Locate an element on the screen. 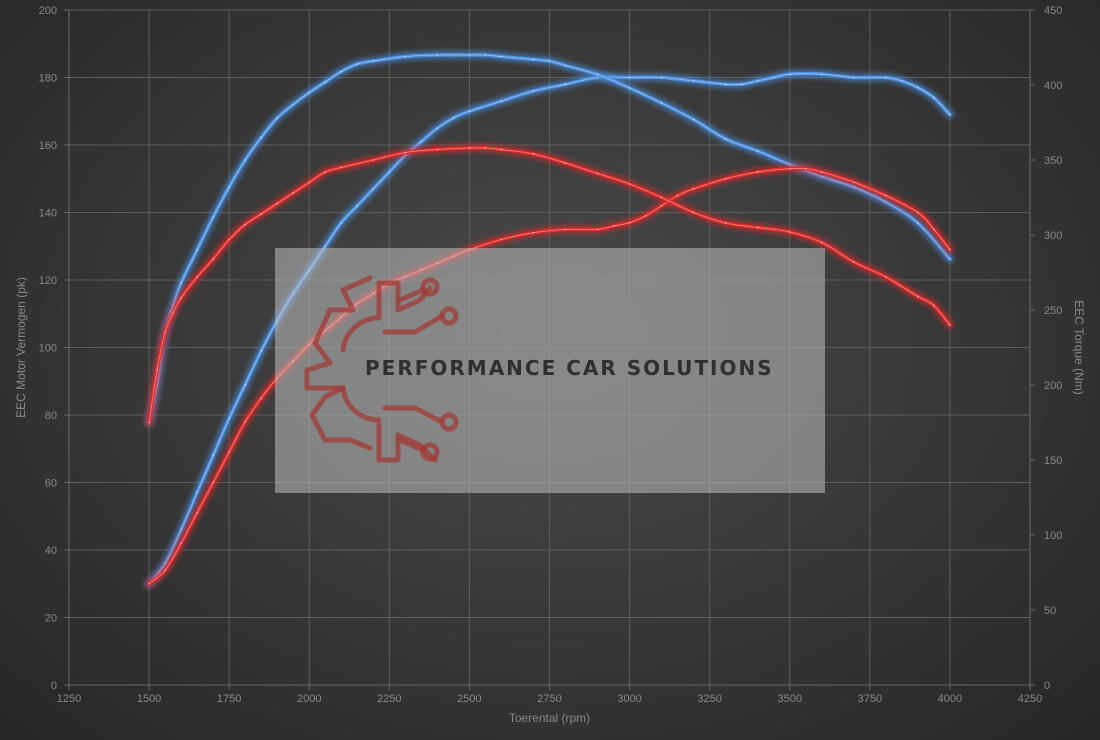 The image size is (1100, 740). x-tick-label: 1500 is located at coordinates (149, 699).